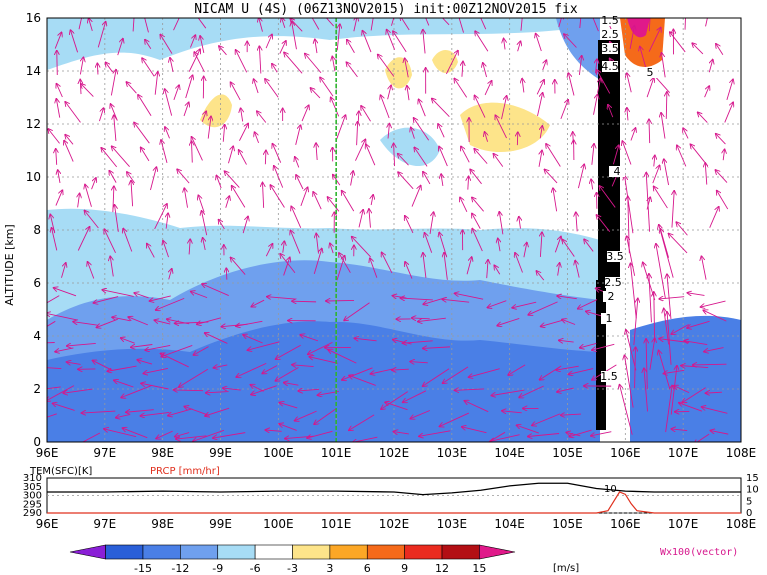 Image resolution: width=767 pixels, height=575 pixels. I want to click on colorbar-tick-label: -6, so click(255, 568).